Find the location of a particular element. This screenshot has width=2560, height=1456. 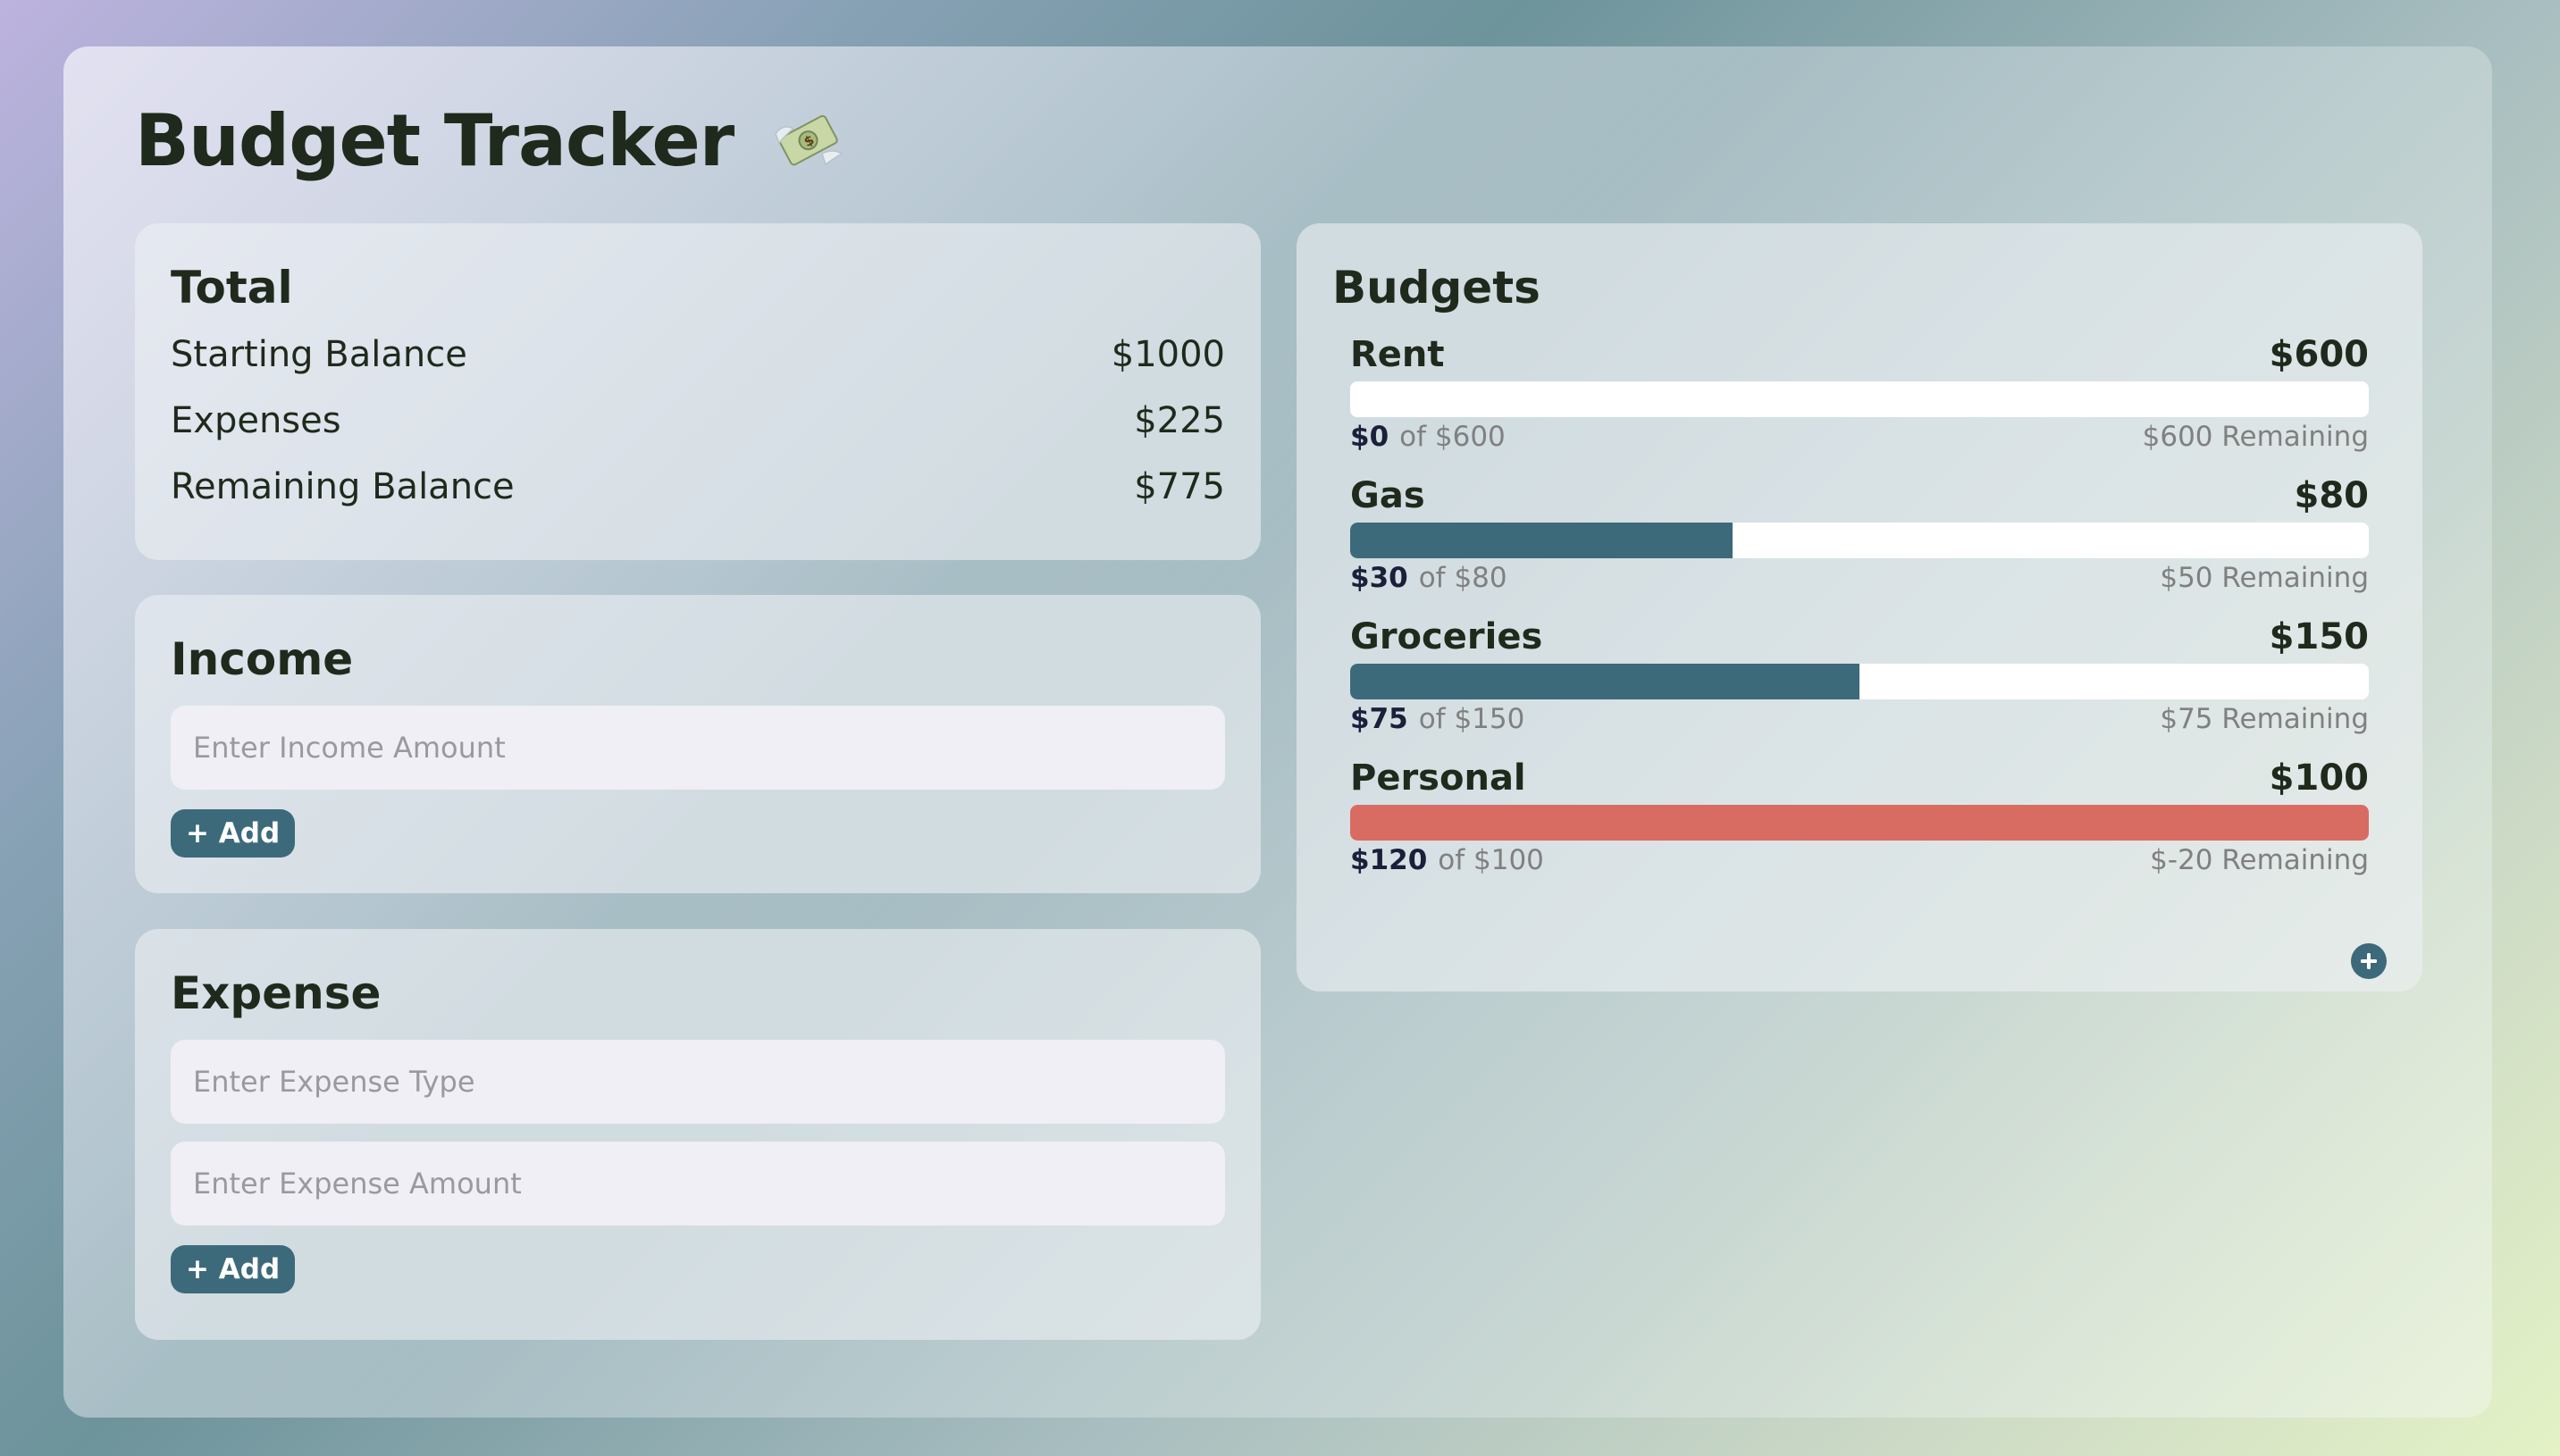

budget-of-text: of $600 is located at coordinates (1452, 437).